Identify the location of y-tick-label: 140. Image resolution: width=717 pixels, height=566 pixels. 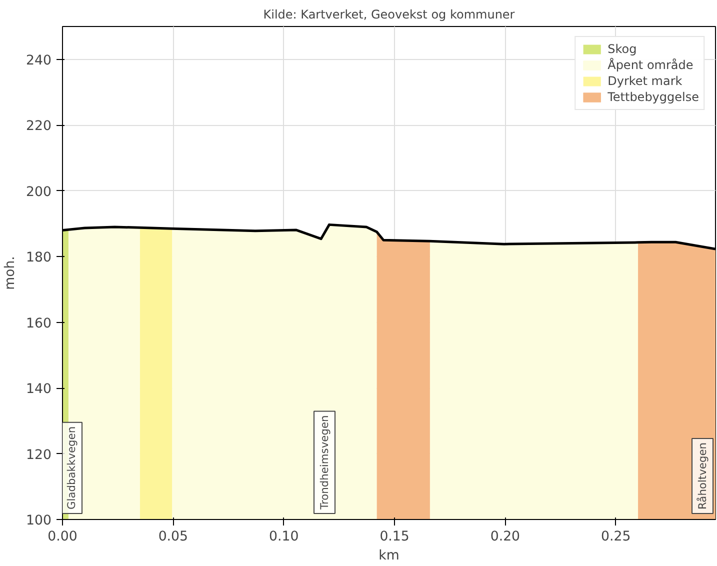
(39, 390).